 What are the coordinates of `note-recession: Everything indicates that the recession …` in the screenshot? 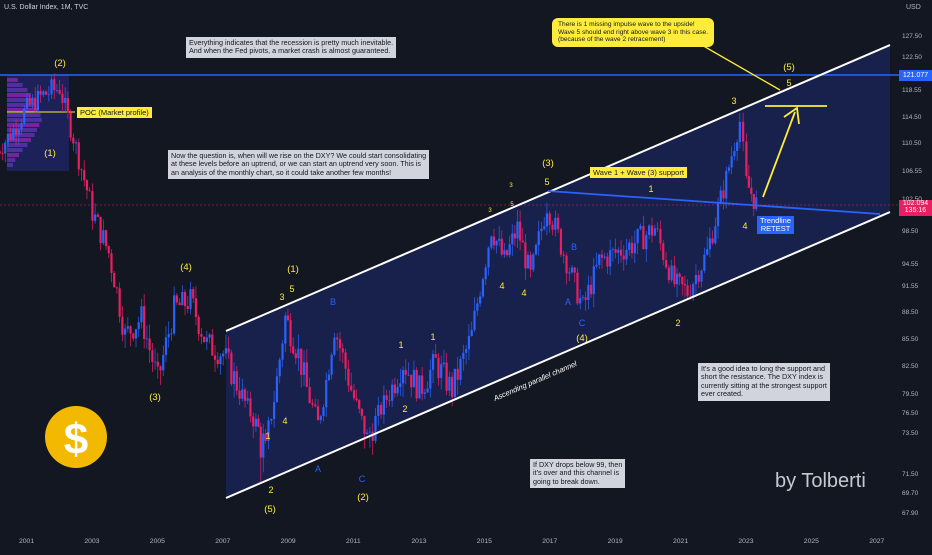 It's located at (291, 47).